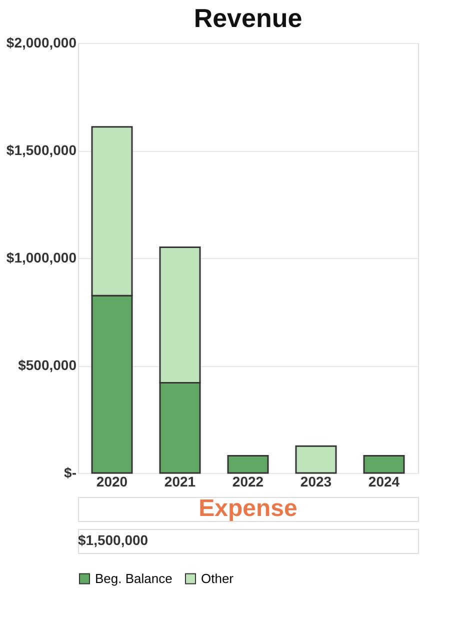  What do you see at coordinates (248, 482) in the screenshot?
I see `x-tick-label: 2022` at bounding box center [248, 482].